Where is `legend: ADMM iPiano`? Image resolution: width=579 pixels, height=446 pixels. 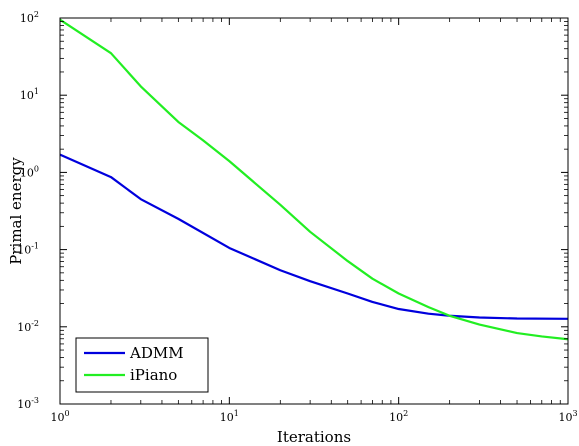 legend: ADMM iPiano is located at coordinates (142, 365).